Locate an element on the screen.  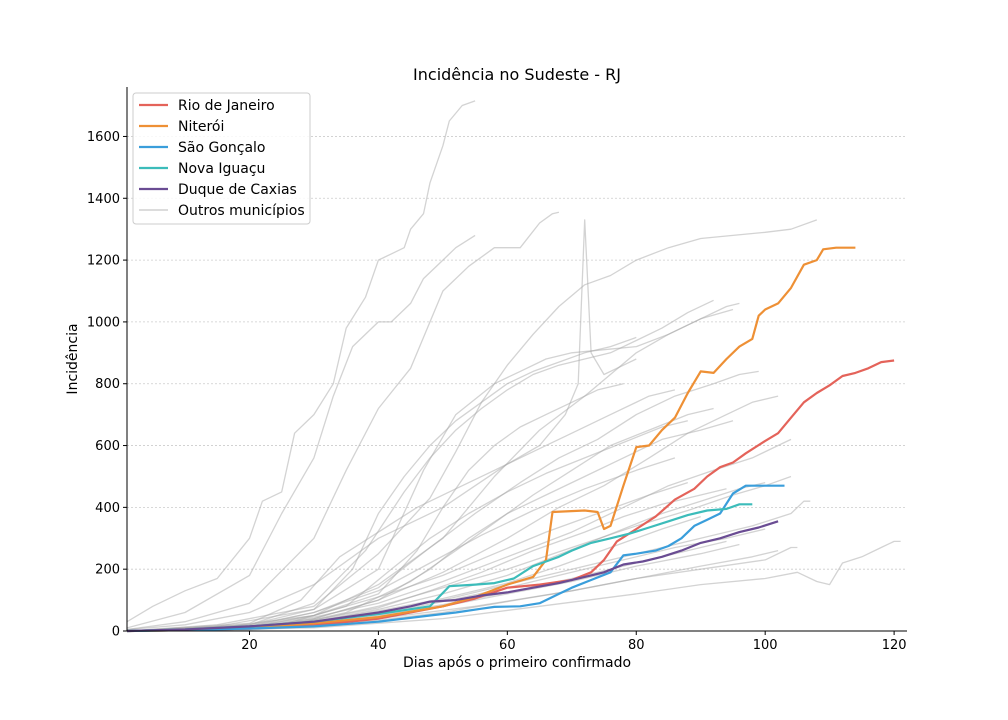
series-line-nova-iguacu is located at coordinates (439, 568).